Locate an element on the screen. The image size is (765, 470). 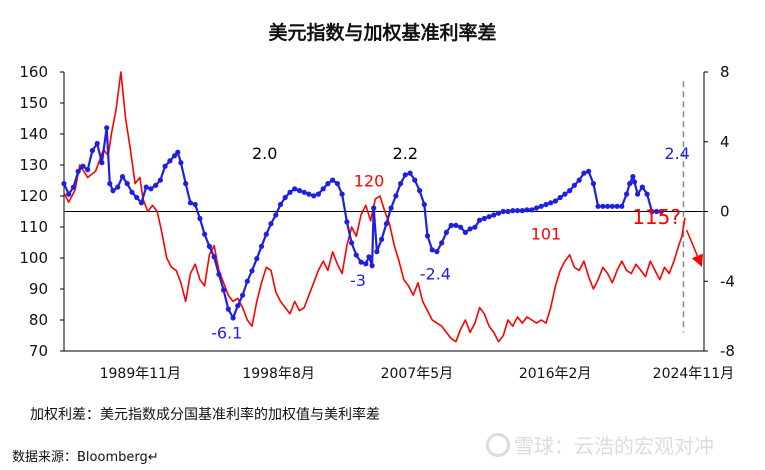
chart-title: 美元指数与加权基准利率差 is located at coordinates (382, 33).